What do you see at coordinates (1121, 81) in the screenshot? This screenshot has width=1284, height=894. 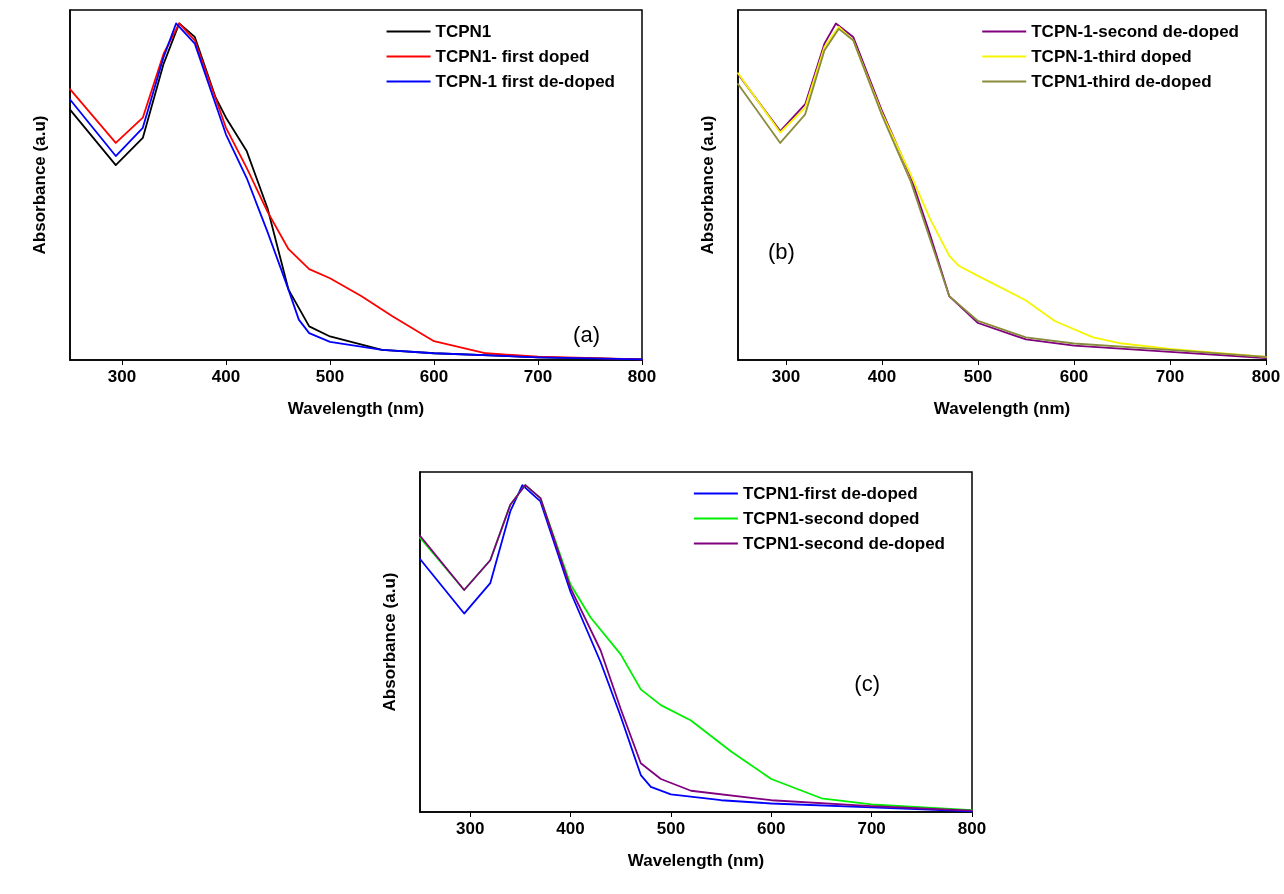 I see `legend-label: TCPN1-third de-doped` at bounding box center [1121, 81].